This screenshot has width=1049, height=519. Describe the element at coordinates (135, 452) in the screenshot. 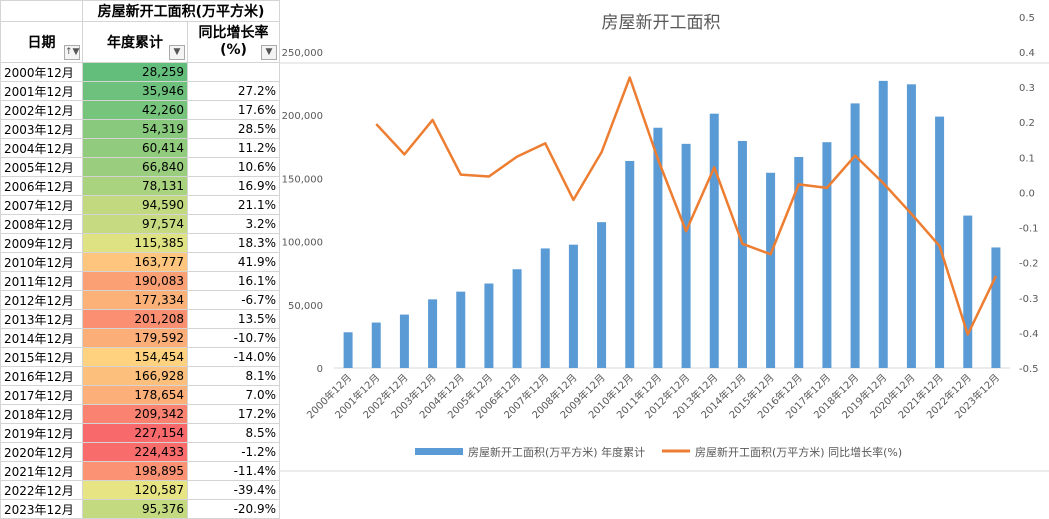

I see `total-cell: 224,433` at that location.